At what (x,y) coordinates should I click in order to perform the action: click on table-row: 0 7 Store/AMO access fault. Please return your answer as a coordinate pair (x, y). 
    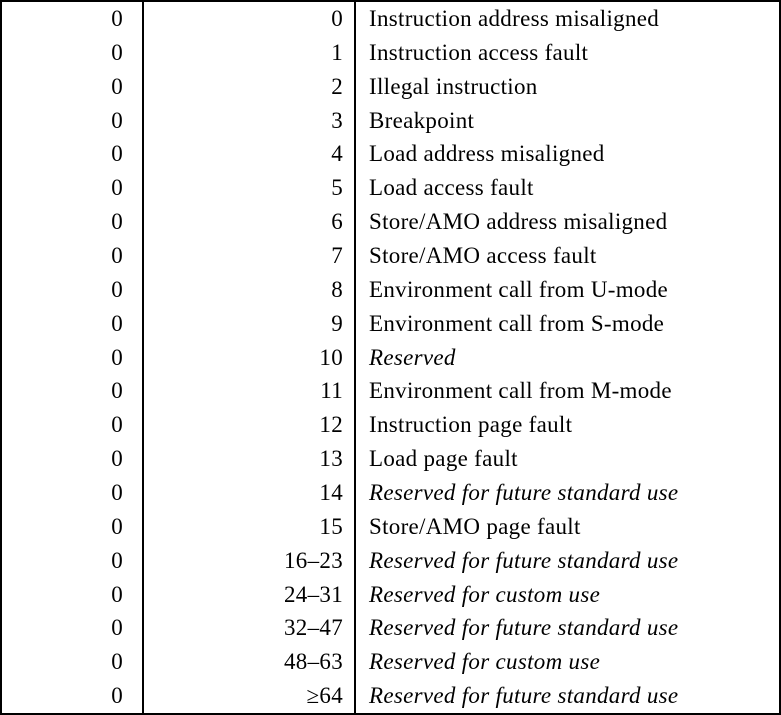
    Looking at the image, I should click on (390, 256).